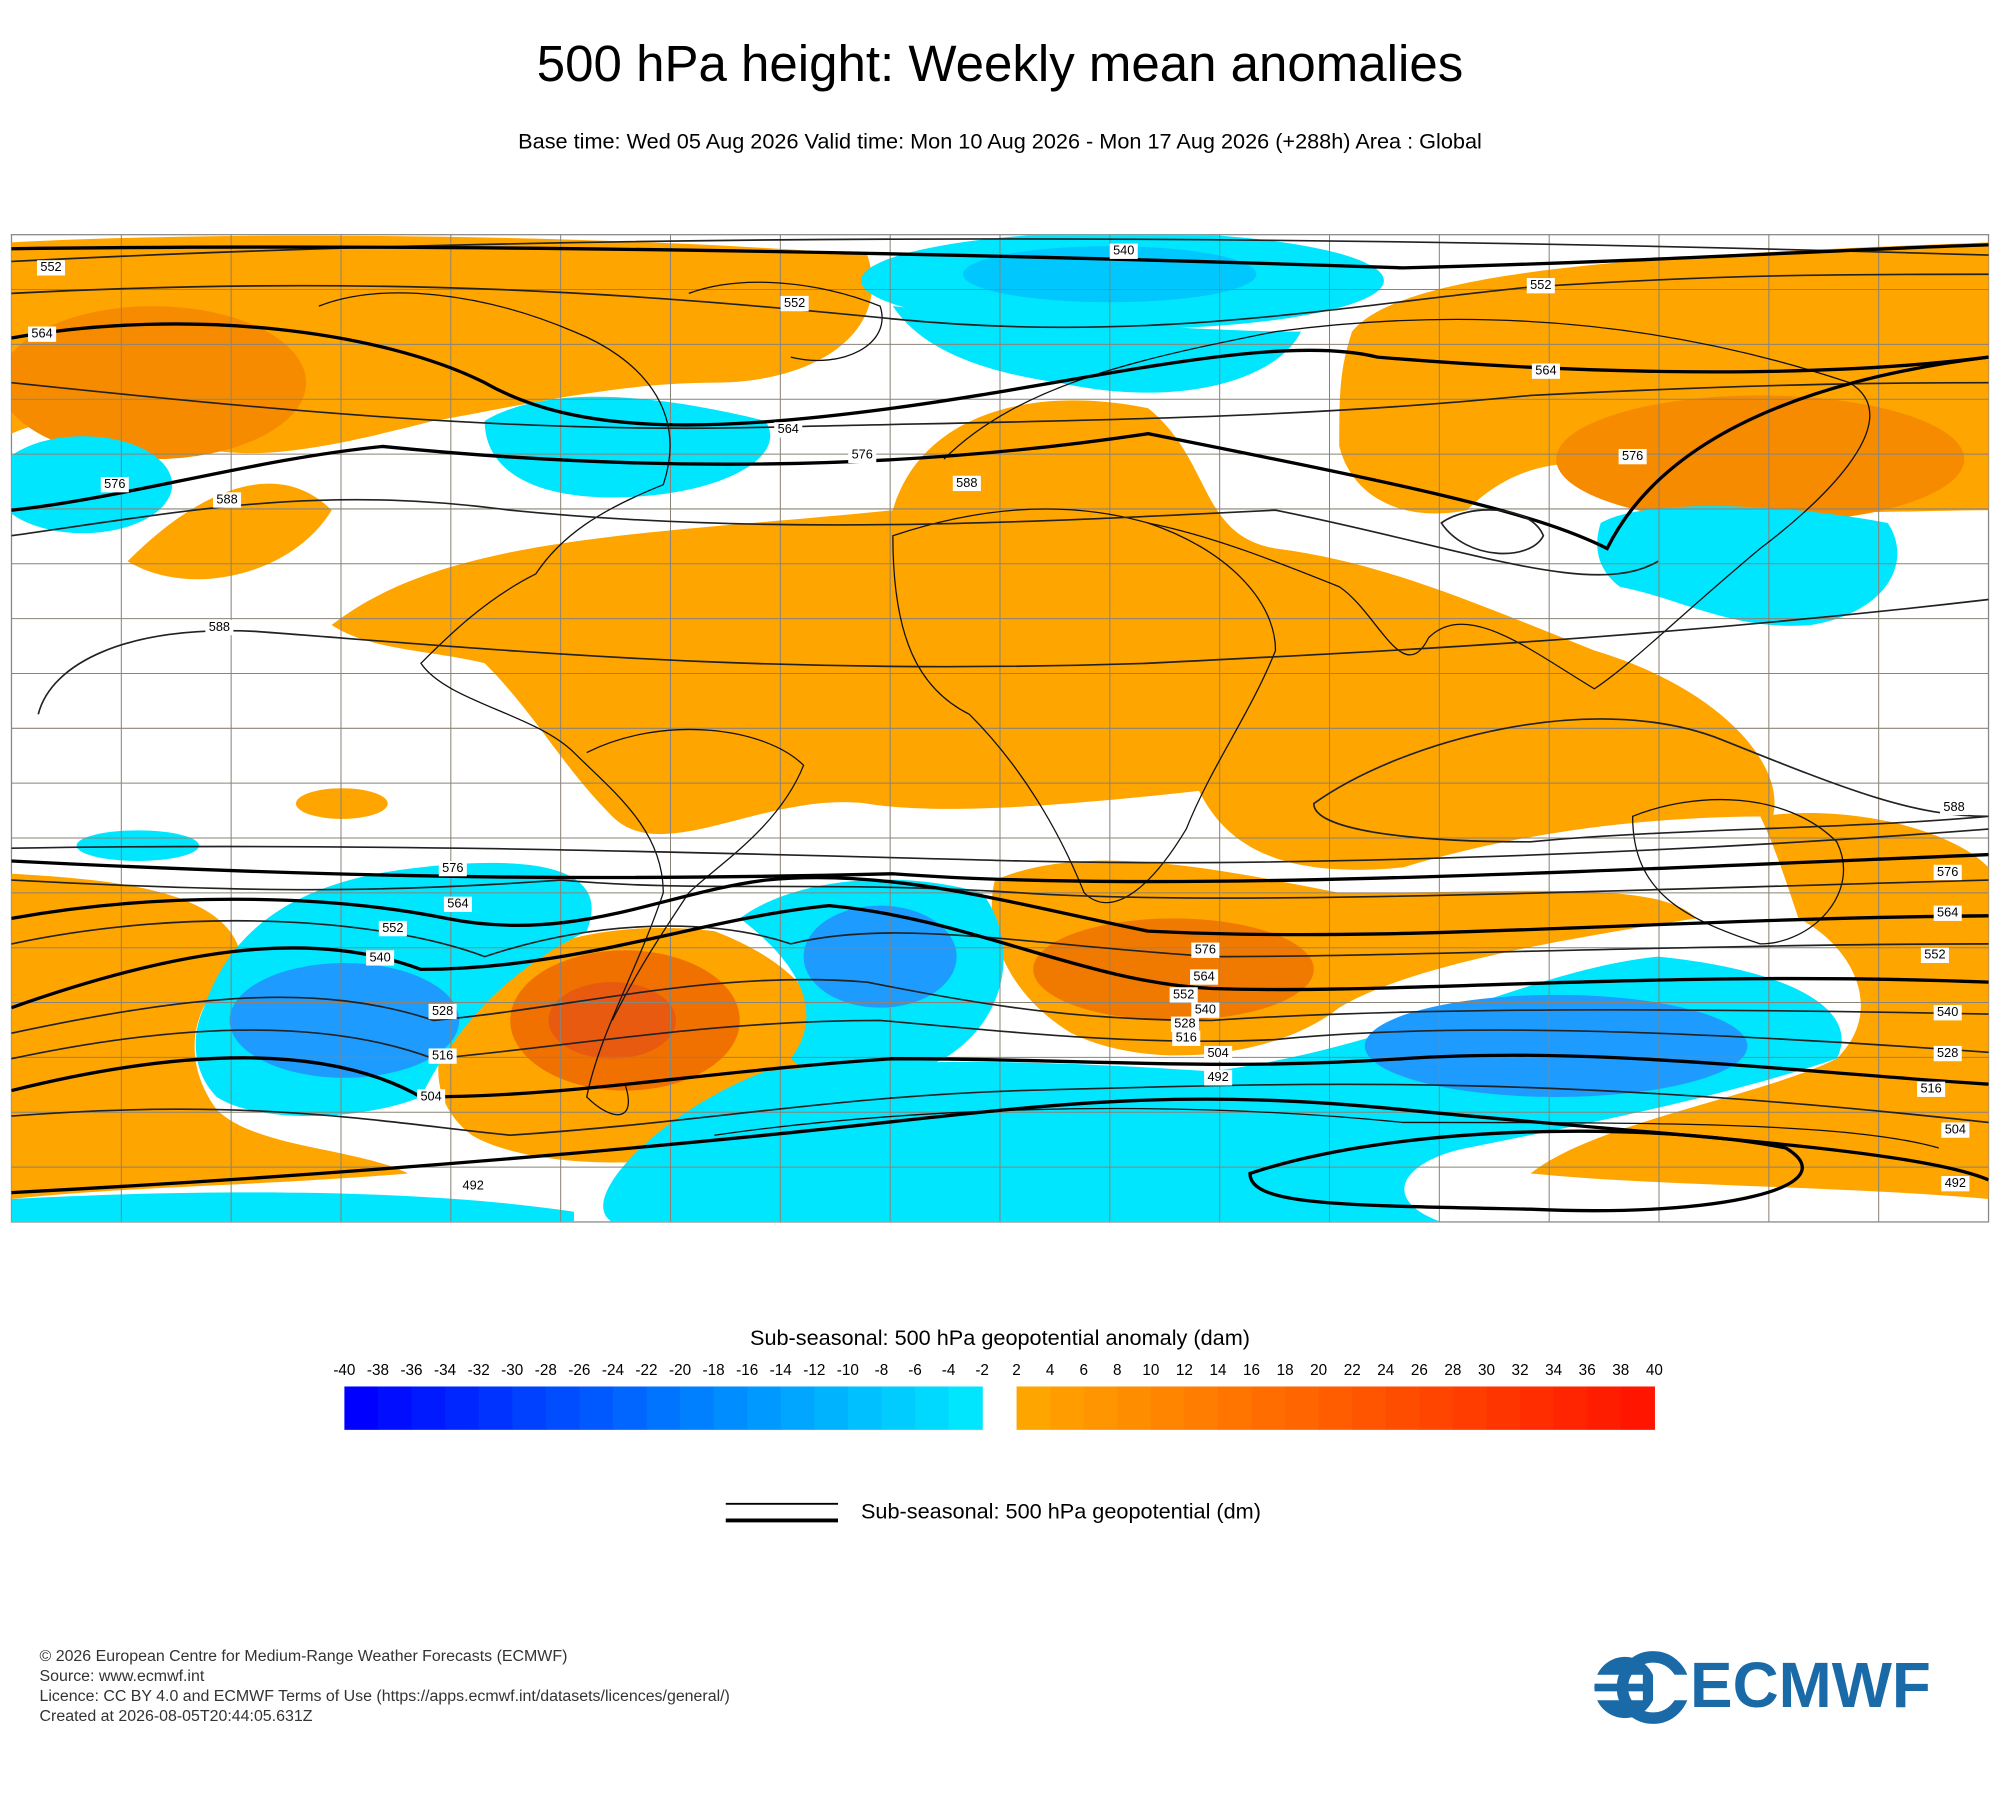 This screenshot has width=2000, height=1800. I want to click on colorbar-tick-label: -26, so click(579, 1370).